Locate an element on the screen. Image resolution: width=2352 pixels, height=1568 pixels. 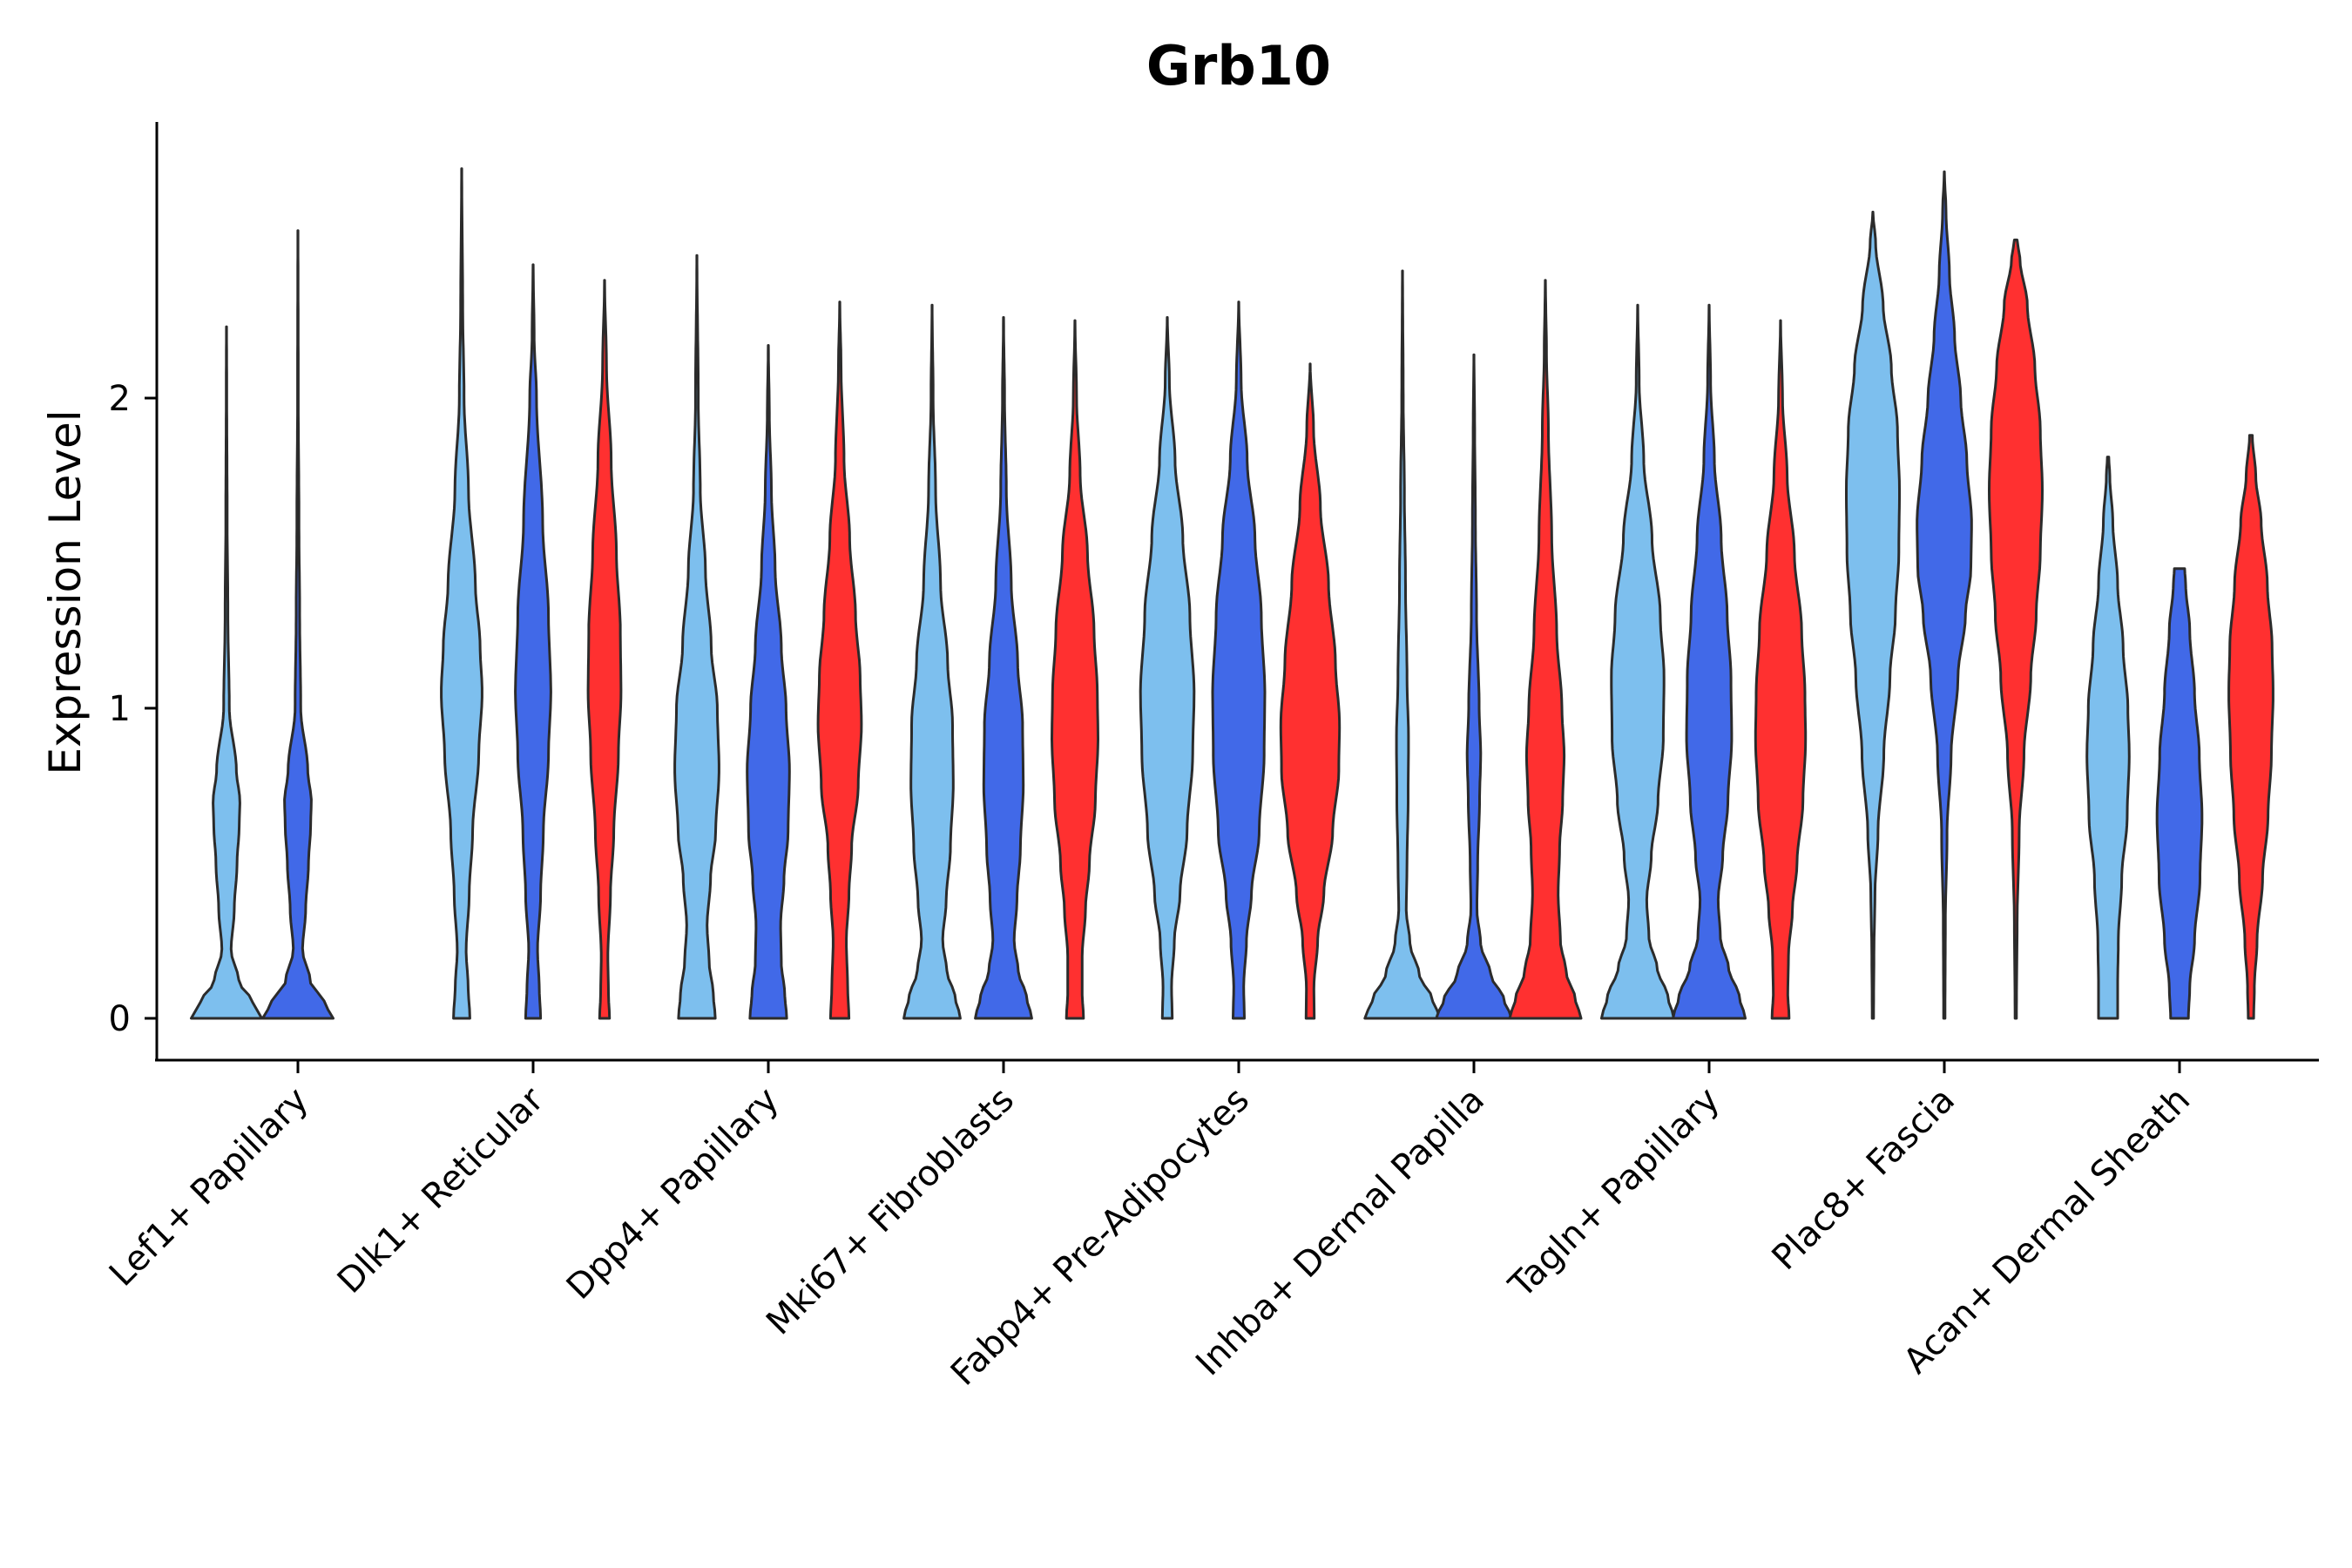
y-axis-label: Expression Level is located at coordinates (66, 591).